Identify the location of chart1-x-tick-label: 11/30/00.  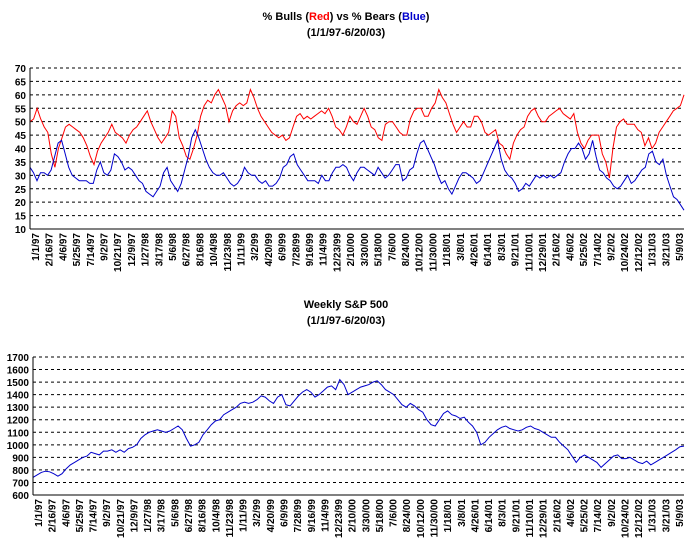
(433, 252).